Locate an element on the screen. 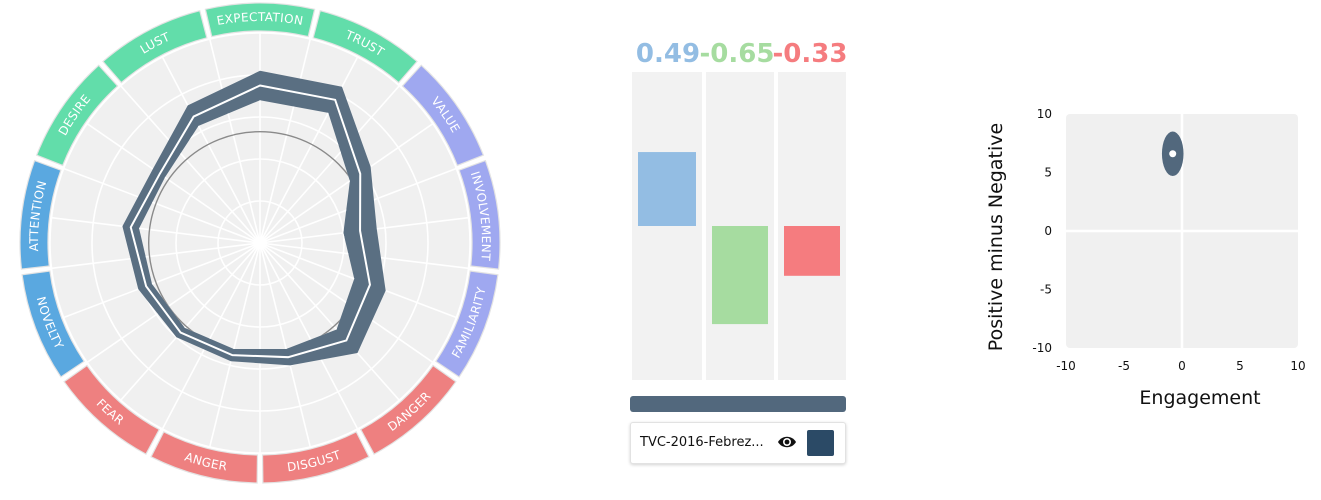 Image resolution: width=1321 pixels, height=500 pixels. scatter-x-tick-label: 5 is located at coordinates (1240, 366).